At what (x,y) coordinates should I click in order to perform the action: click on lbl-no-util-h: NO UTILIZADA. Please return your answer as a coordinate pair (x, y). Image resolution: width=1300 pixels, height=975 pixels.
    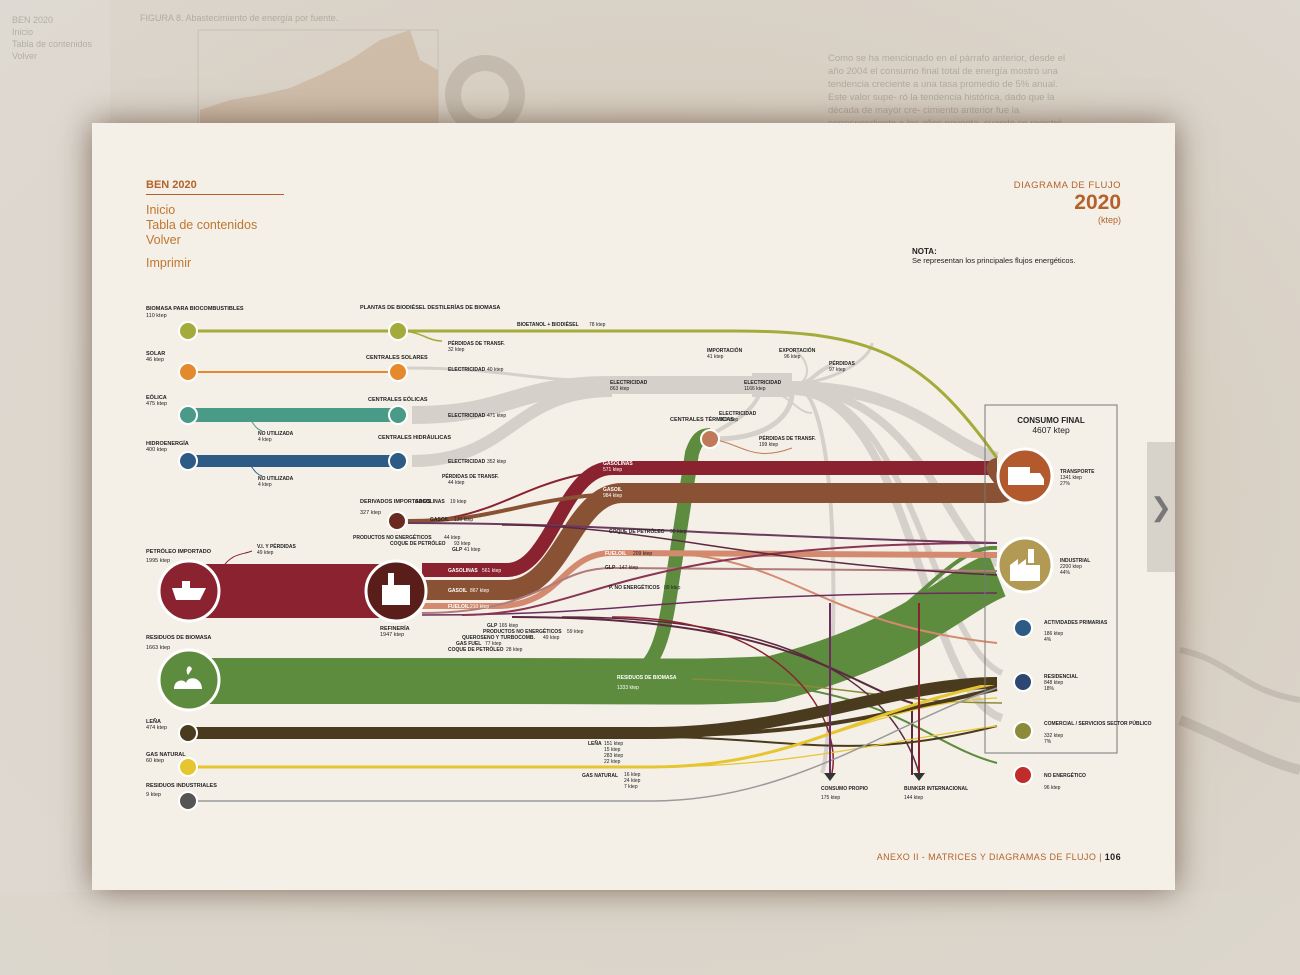
    Looking at the image, I should click on (276, 479).